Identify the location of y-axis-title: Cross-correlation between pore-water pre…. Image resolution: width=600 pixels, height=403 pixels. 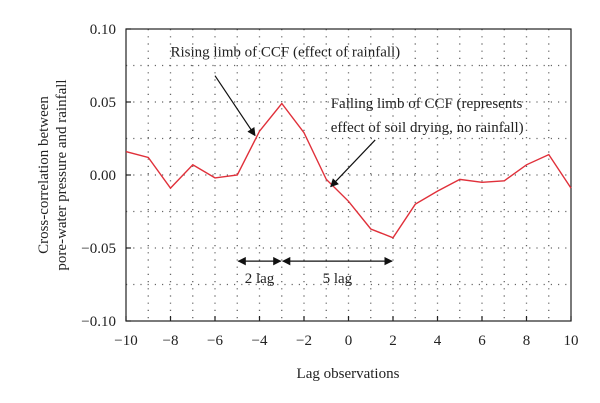
(53, 174).